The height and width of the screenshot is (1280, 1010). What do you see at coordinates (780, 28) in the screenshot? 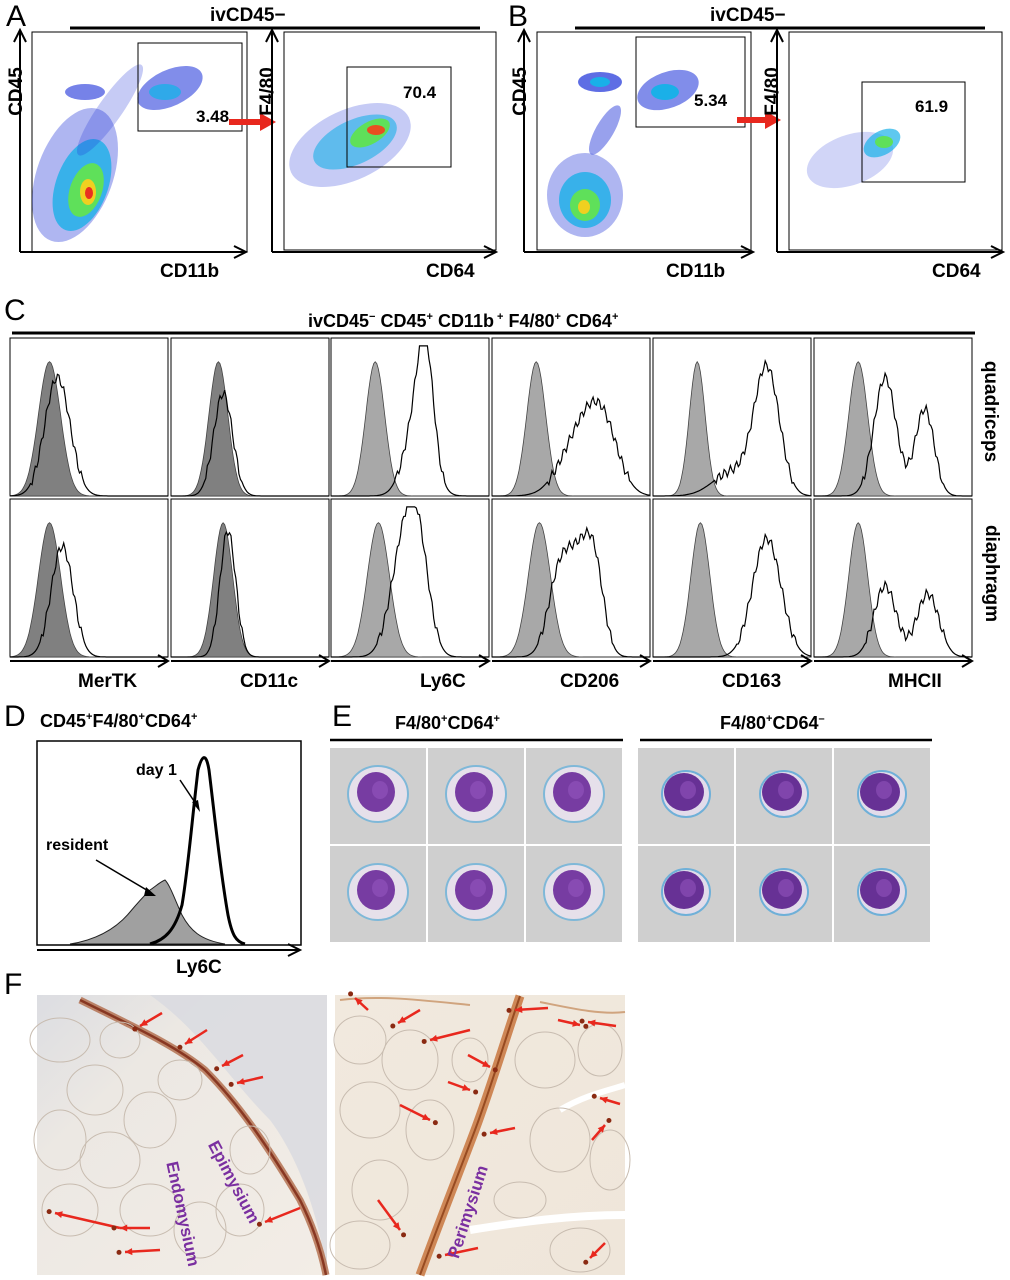
I see `panel-b-header-line` at bounding box center [780, 28].